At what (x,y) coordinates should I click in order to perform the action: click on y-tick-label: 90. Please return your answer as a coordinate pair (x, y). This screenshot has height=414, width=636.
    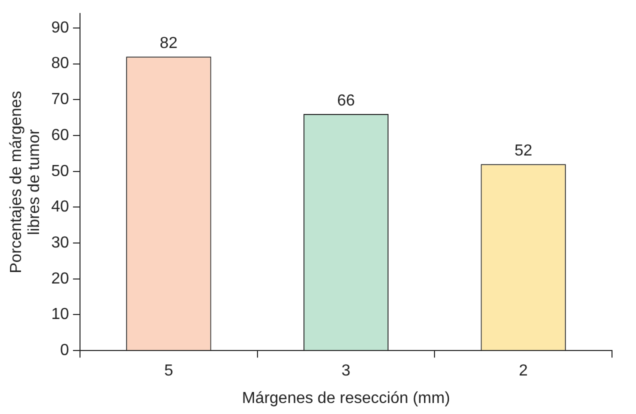
    Looking at the image, I should click on (60, 27).